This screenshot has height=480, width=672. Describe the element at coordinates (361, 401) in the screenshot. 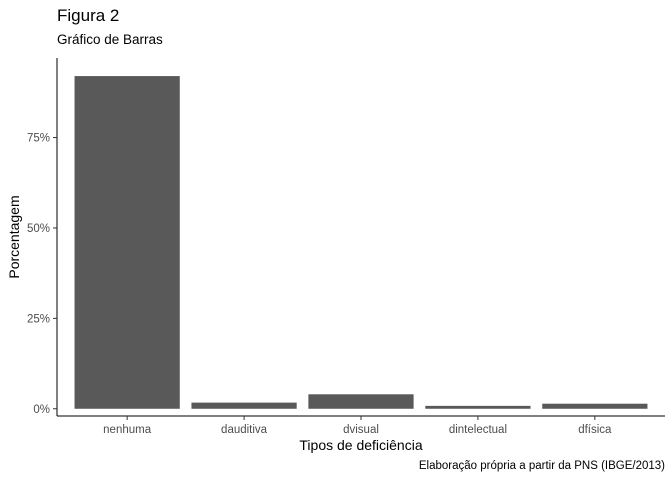

I see `bar-dvisual` at that location.